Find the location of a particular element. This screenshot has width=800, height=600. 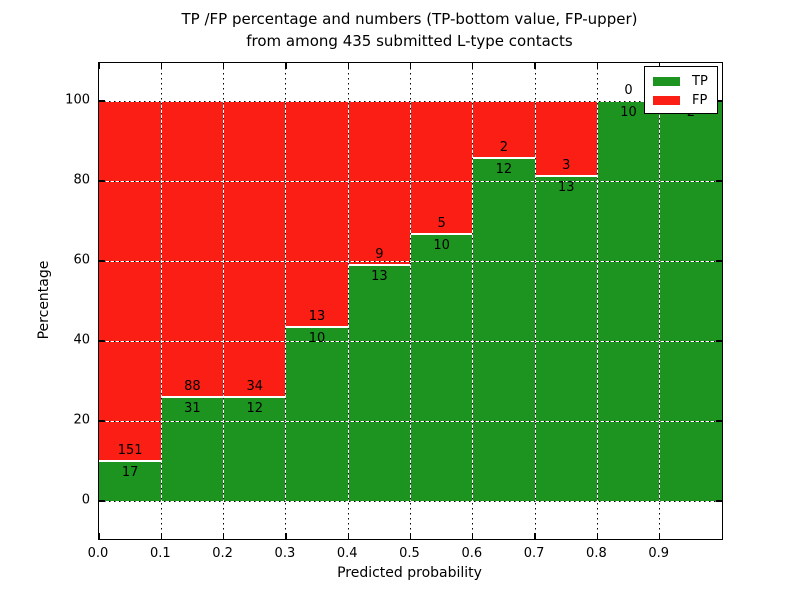

y-tick-label: 40 is located at coordinates (81, 340).